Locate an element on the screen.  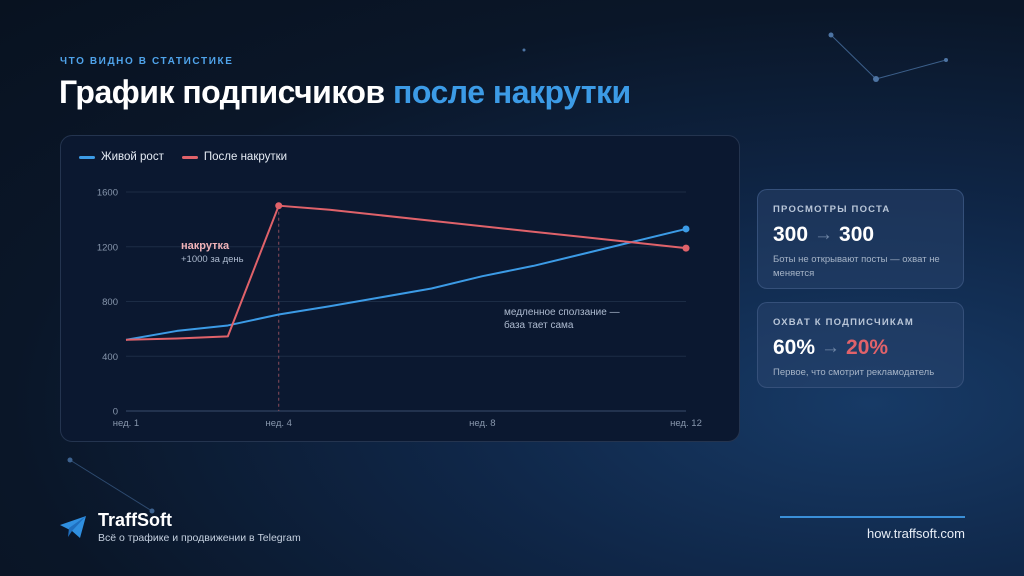
legend-swatch-live is located at coordinates (87, 157).